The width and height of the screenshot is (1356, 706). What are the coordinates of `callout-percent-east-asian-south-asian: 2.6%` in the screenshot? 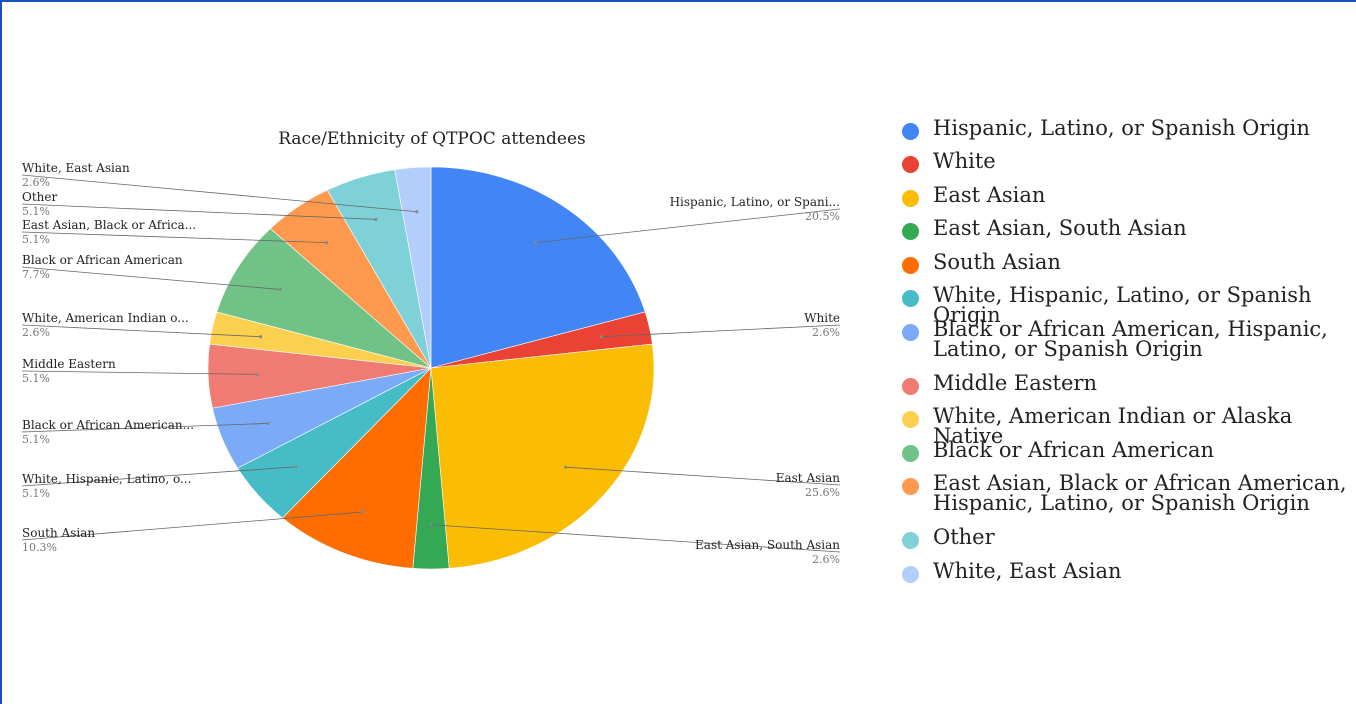 It's located at (826, 559).